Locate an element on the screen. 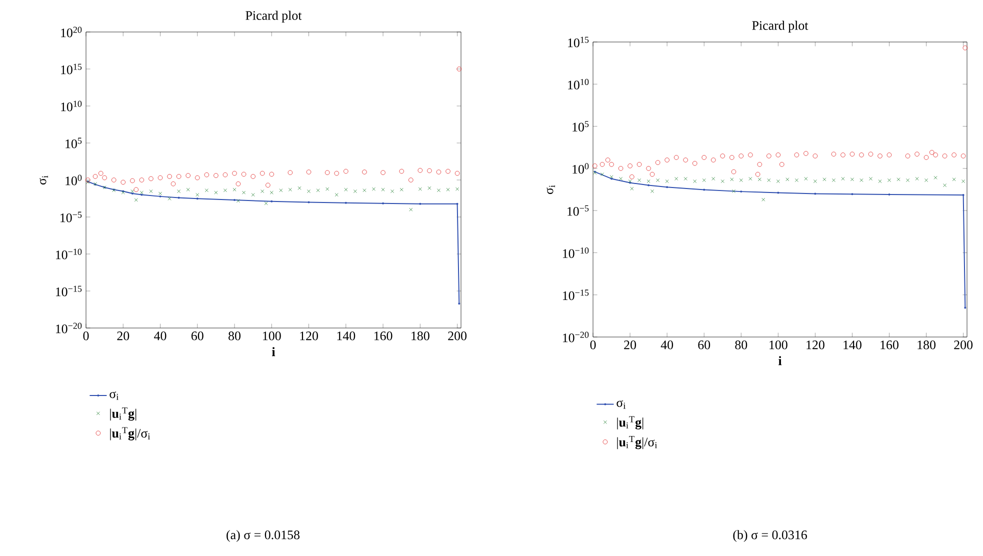 The height and width of the screenshot is (556, 983). x-tick-label: 80 is located at coordinates (234, 336).